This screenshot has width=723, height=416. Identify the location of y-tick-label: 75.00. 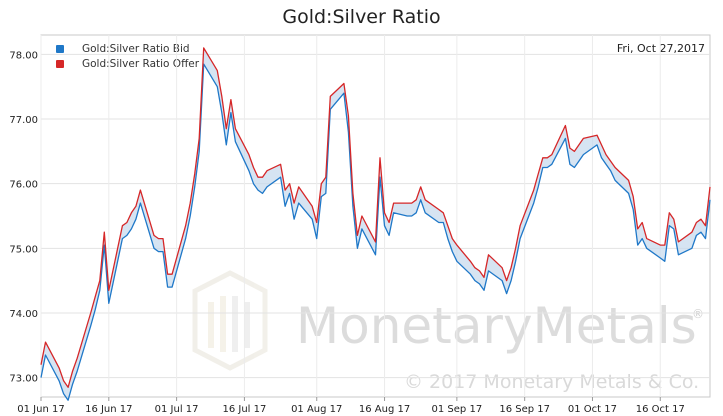
(23, 249).